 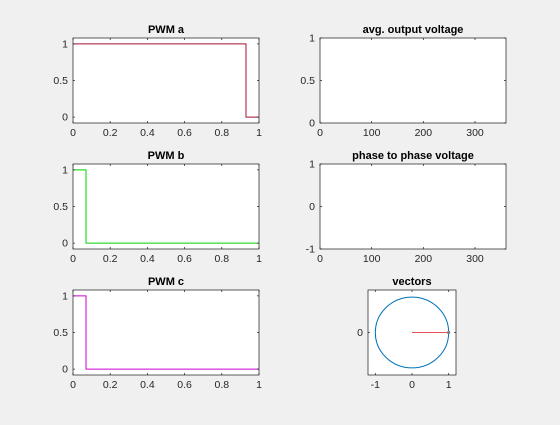 I want to click on pwm-b-plot-area, so click(x=166, y=206).